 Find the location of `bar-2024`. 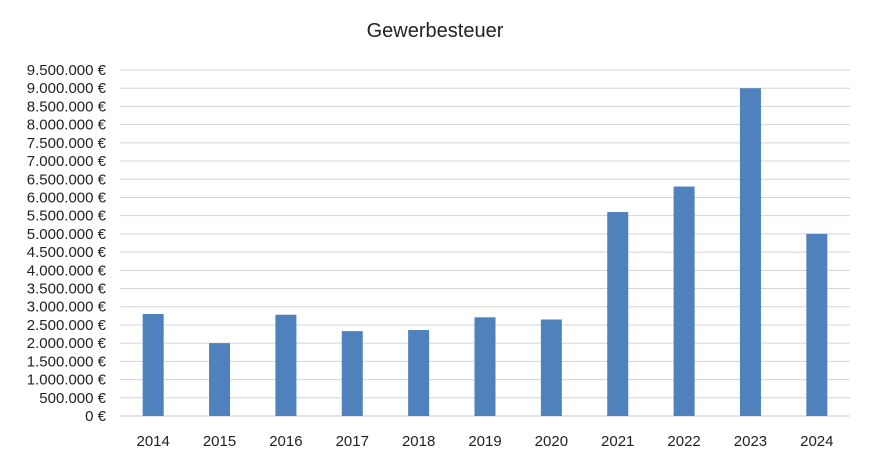

bar-2024 is located at coordinates (817, 324).